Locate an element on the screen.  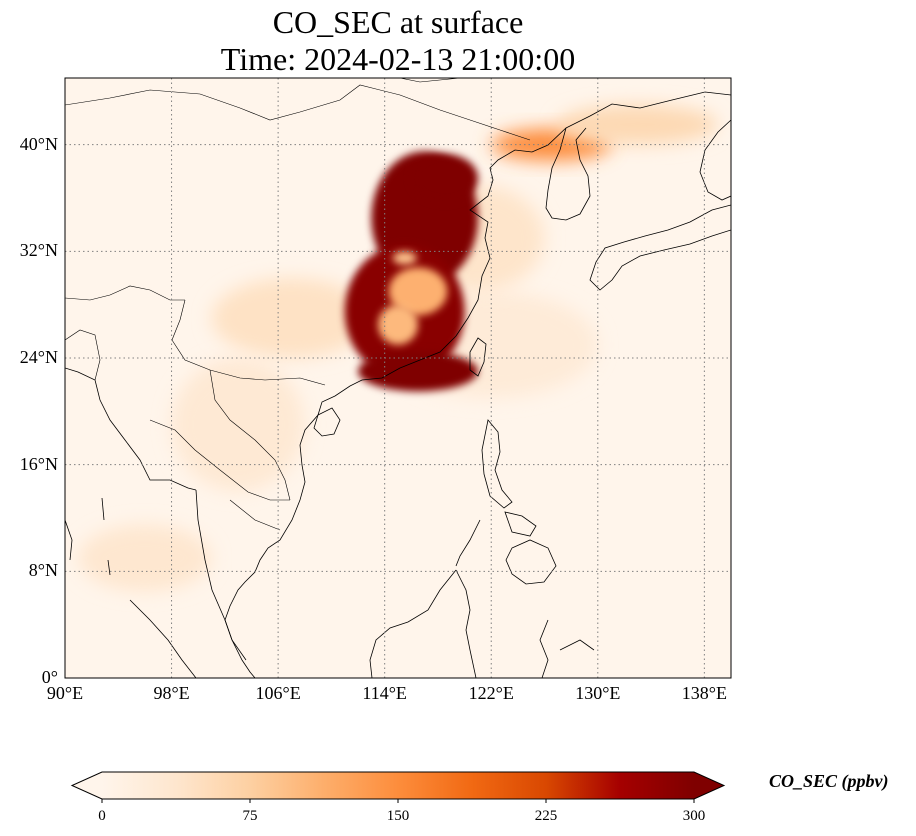
coastline-japan-north is located at coordinates (715, 160).